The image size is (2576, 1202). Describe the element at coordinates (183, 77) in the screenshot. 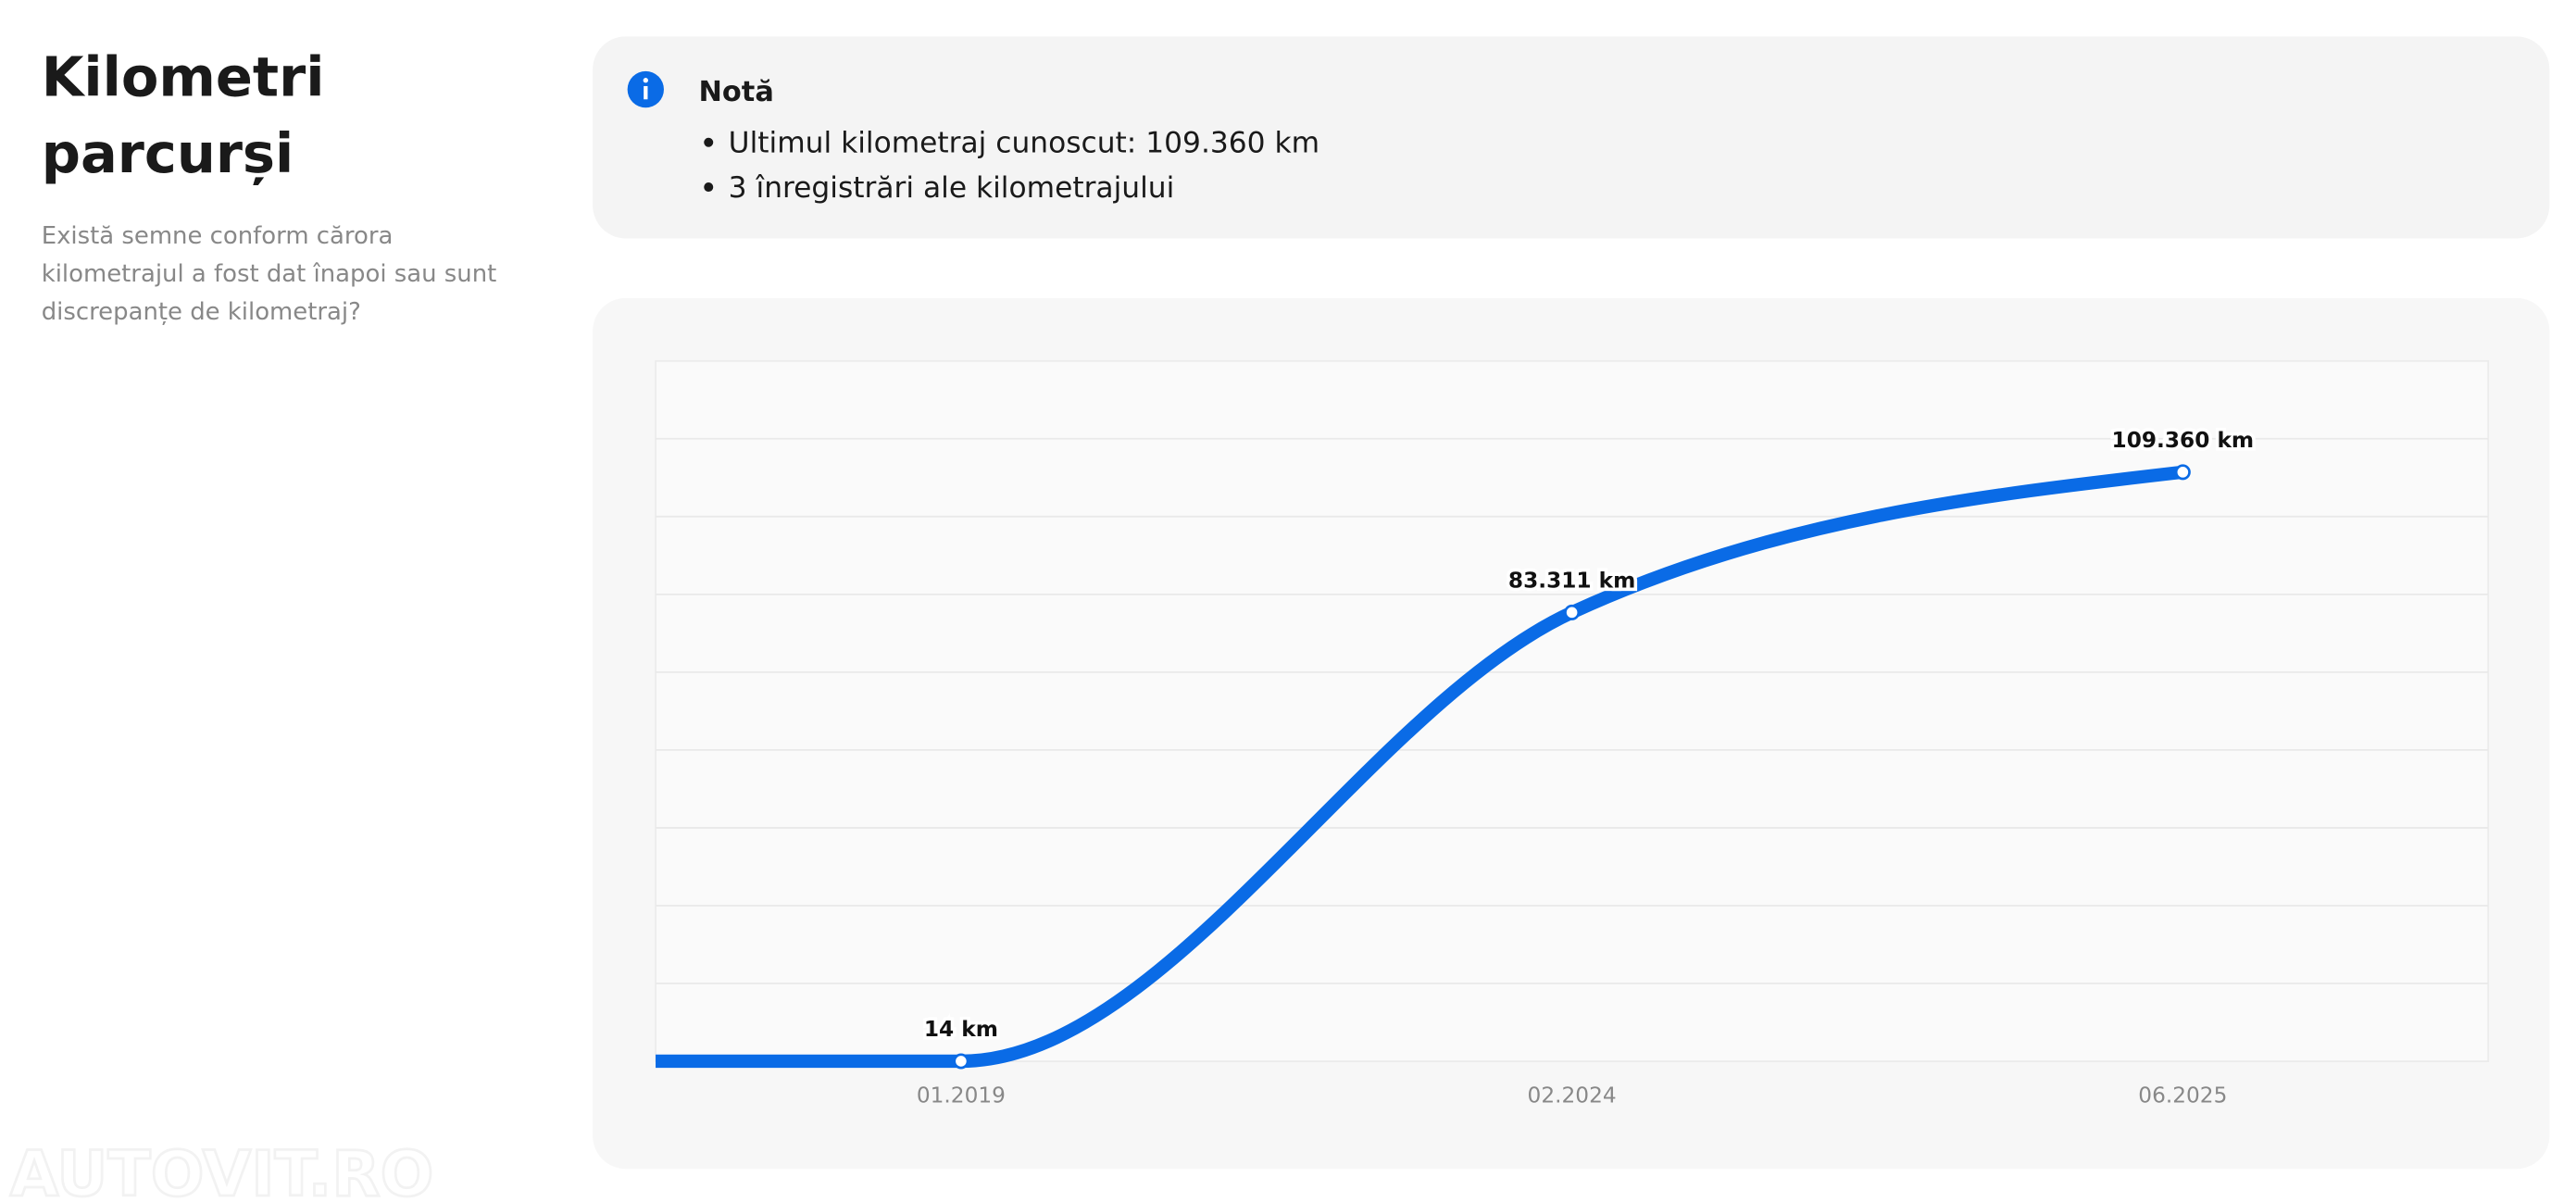

I see `heading: Kilometri` at that location.